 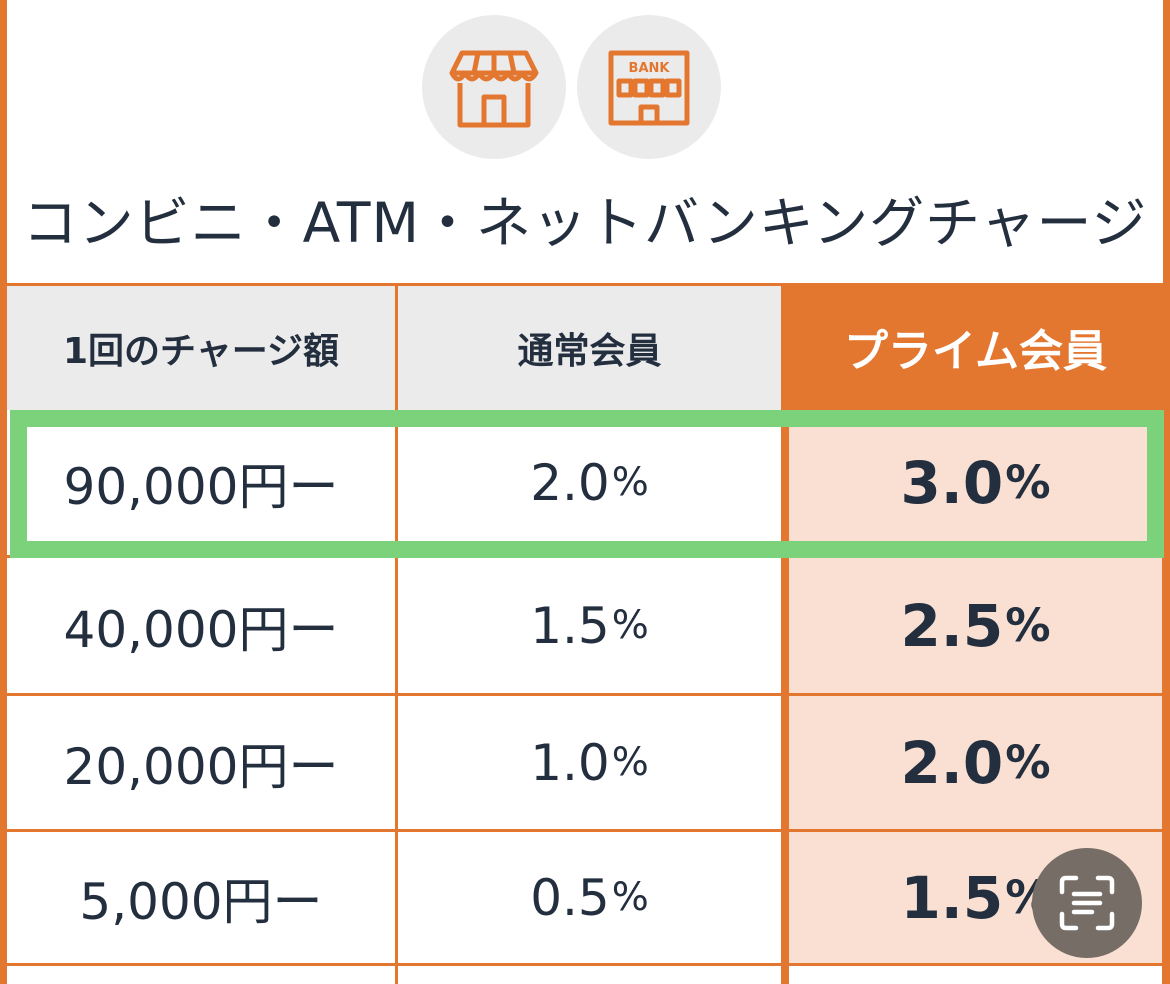 I want to click on header-charge-amount: 1回のチャージ額, so click(x=201, y=348).